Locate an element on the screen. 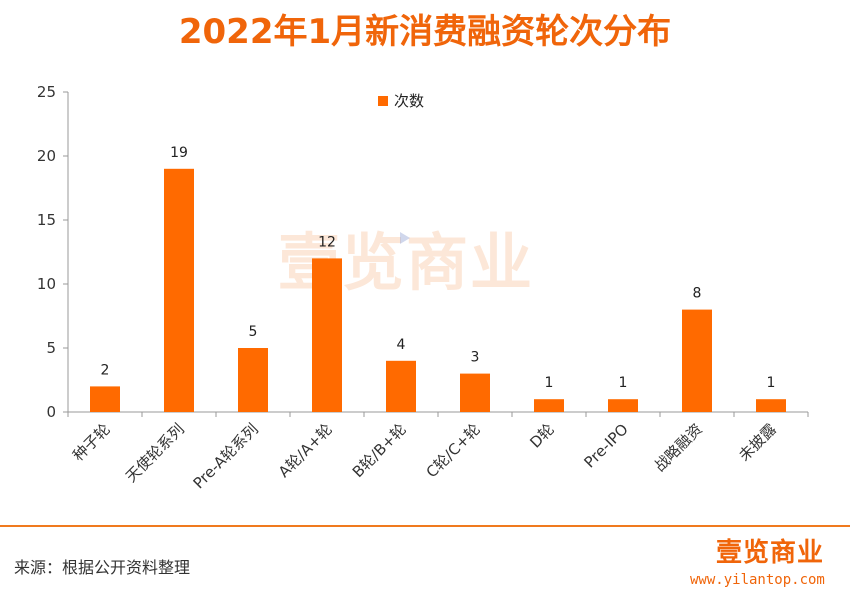 Image resolution: width=850 pixels, height=605 pixels. data-label: 4 is located at coordinates (401, 345).